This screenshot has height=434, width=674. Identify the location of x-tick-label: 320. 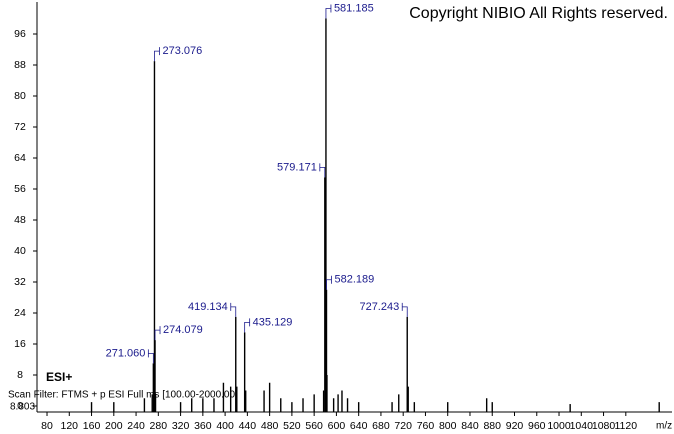
(181, 426).